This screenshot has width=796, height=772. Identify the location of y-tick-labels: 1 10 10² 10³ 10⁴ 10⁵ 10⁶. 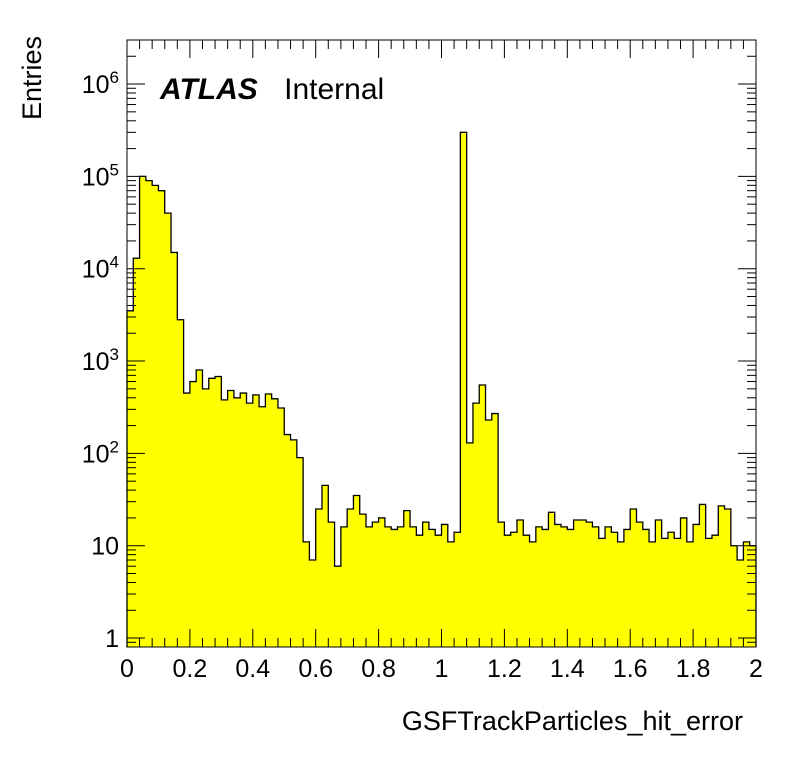
(100, 360).